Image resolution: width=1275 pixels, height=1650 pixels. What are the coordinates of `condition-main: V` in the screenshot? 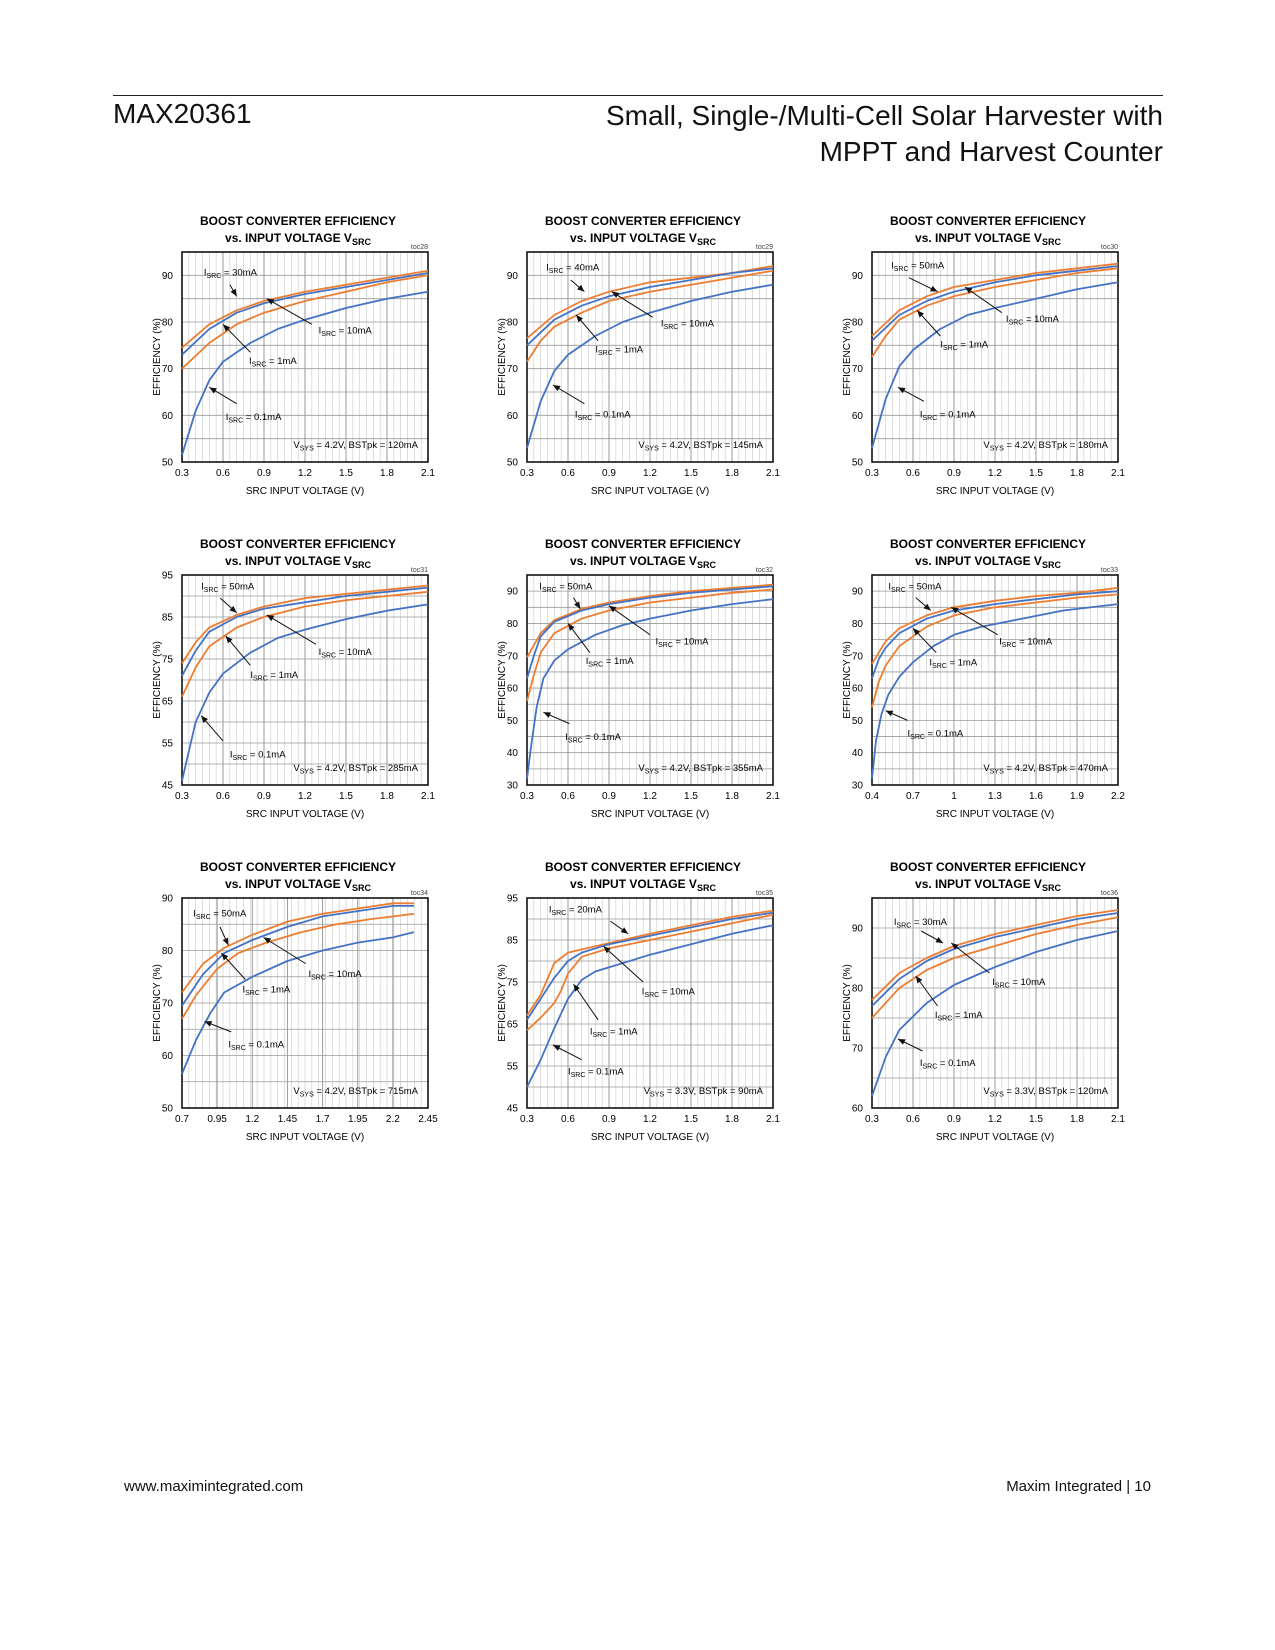 It's located at (296, 768).